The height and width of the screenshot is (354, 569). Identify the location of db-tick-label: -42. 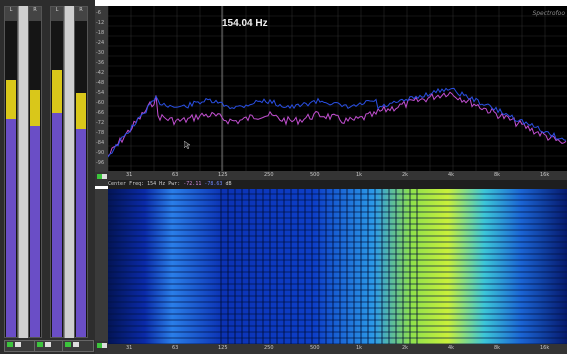
(100, 73).